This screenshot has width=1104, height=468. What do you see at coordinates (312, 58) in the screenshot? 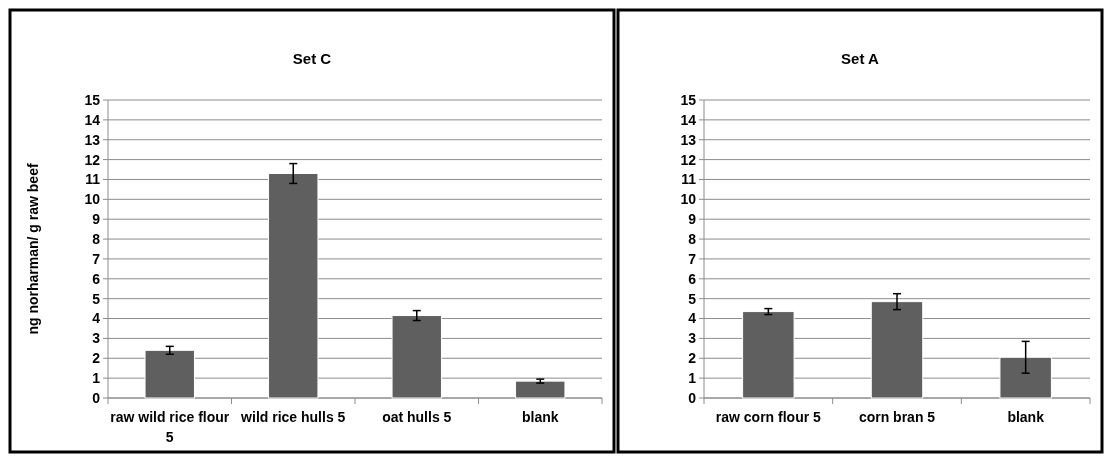
I see `chart-title: Set C` at bounding box center [312, 58].